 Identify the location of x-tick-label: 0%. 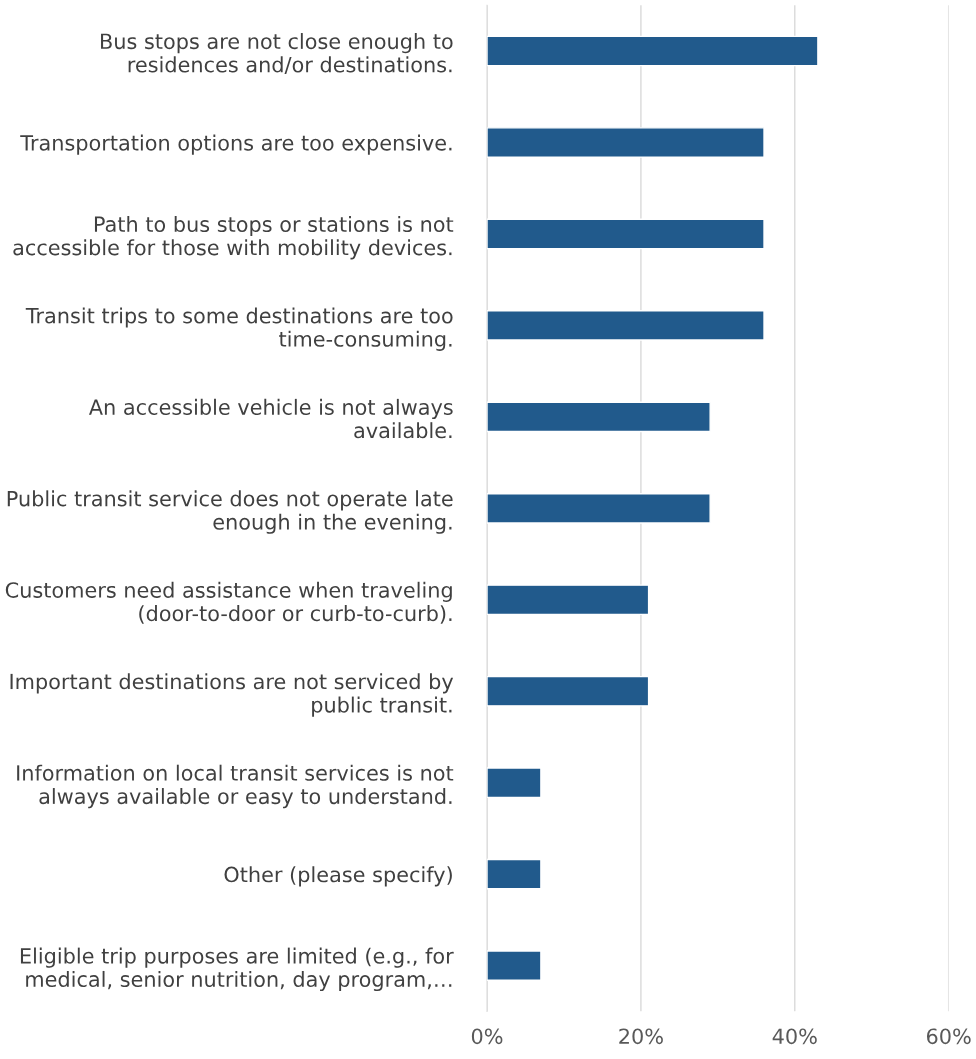
(487, 1036).